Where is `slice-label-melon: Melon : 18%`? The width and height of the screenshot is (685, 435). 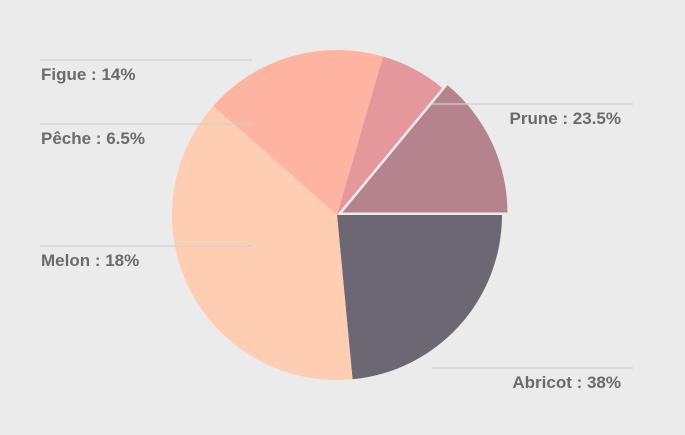
slice-label-melon: Melon : 18% is located at coordinates (90, 260).